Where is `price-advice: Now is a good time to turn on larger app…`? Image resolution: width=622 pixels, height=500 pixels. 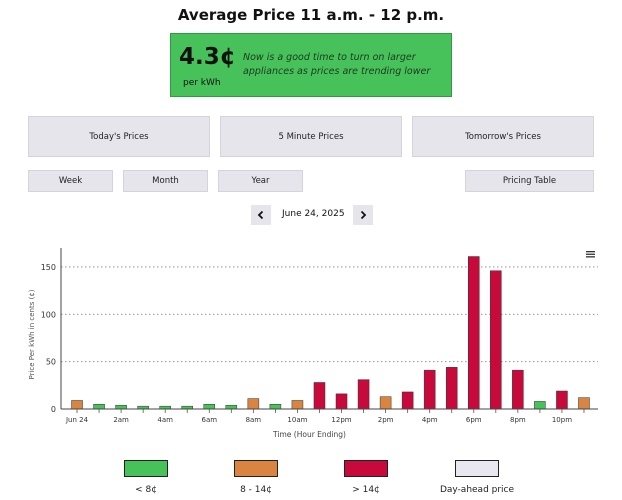 price-advice: Now is a good time to turn on larger app… is located at coordinates (337, 64).